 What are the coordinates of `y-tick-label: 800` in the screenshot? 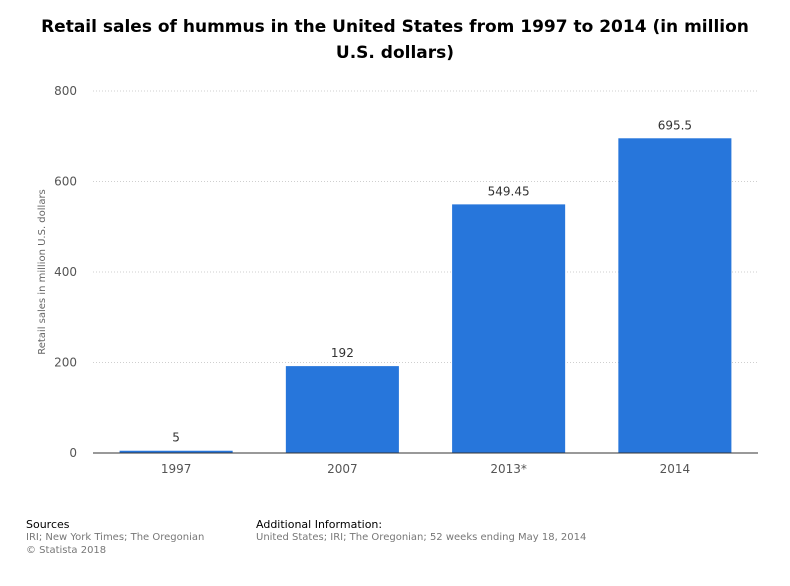 It's located at (65, 91).